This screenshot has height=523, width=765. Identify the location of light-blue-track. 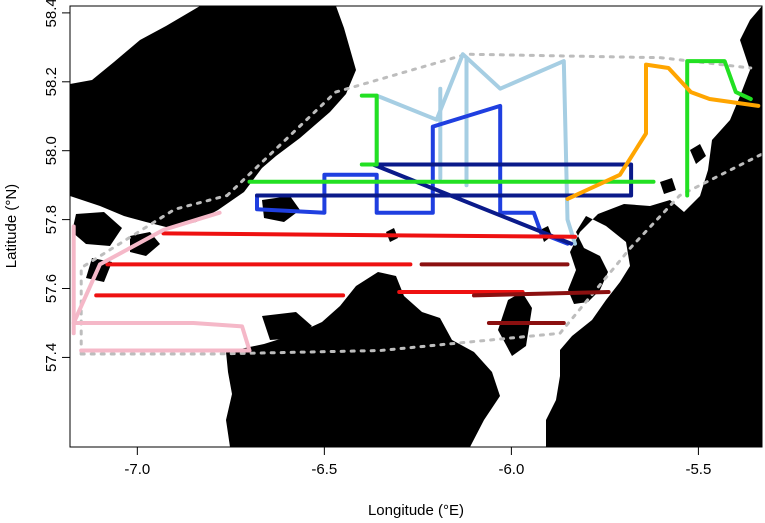
(475, 149).